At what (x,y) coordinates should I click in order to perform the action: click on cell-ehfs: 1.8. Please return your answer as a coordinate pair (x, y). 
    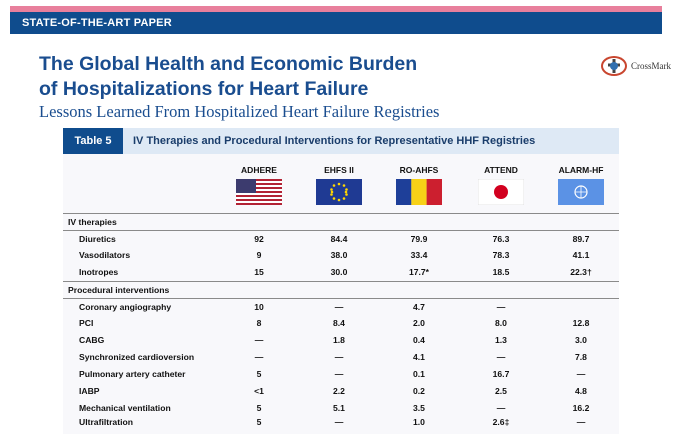
    Looking at the image, I should click on (339, 340).